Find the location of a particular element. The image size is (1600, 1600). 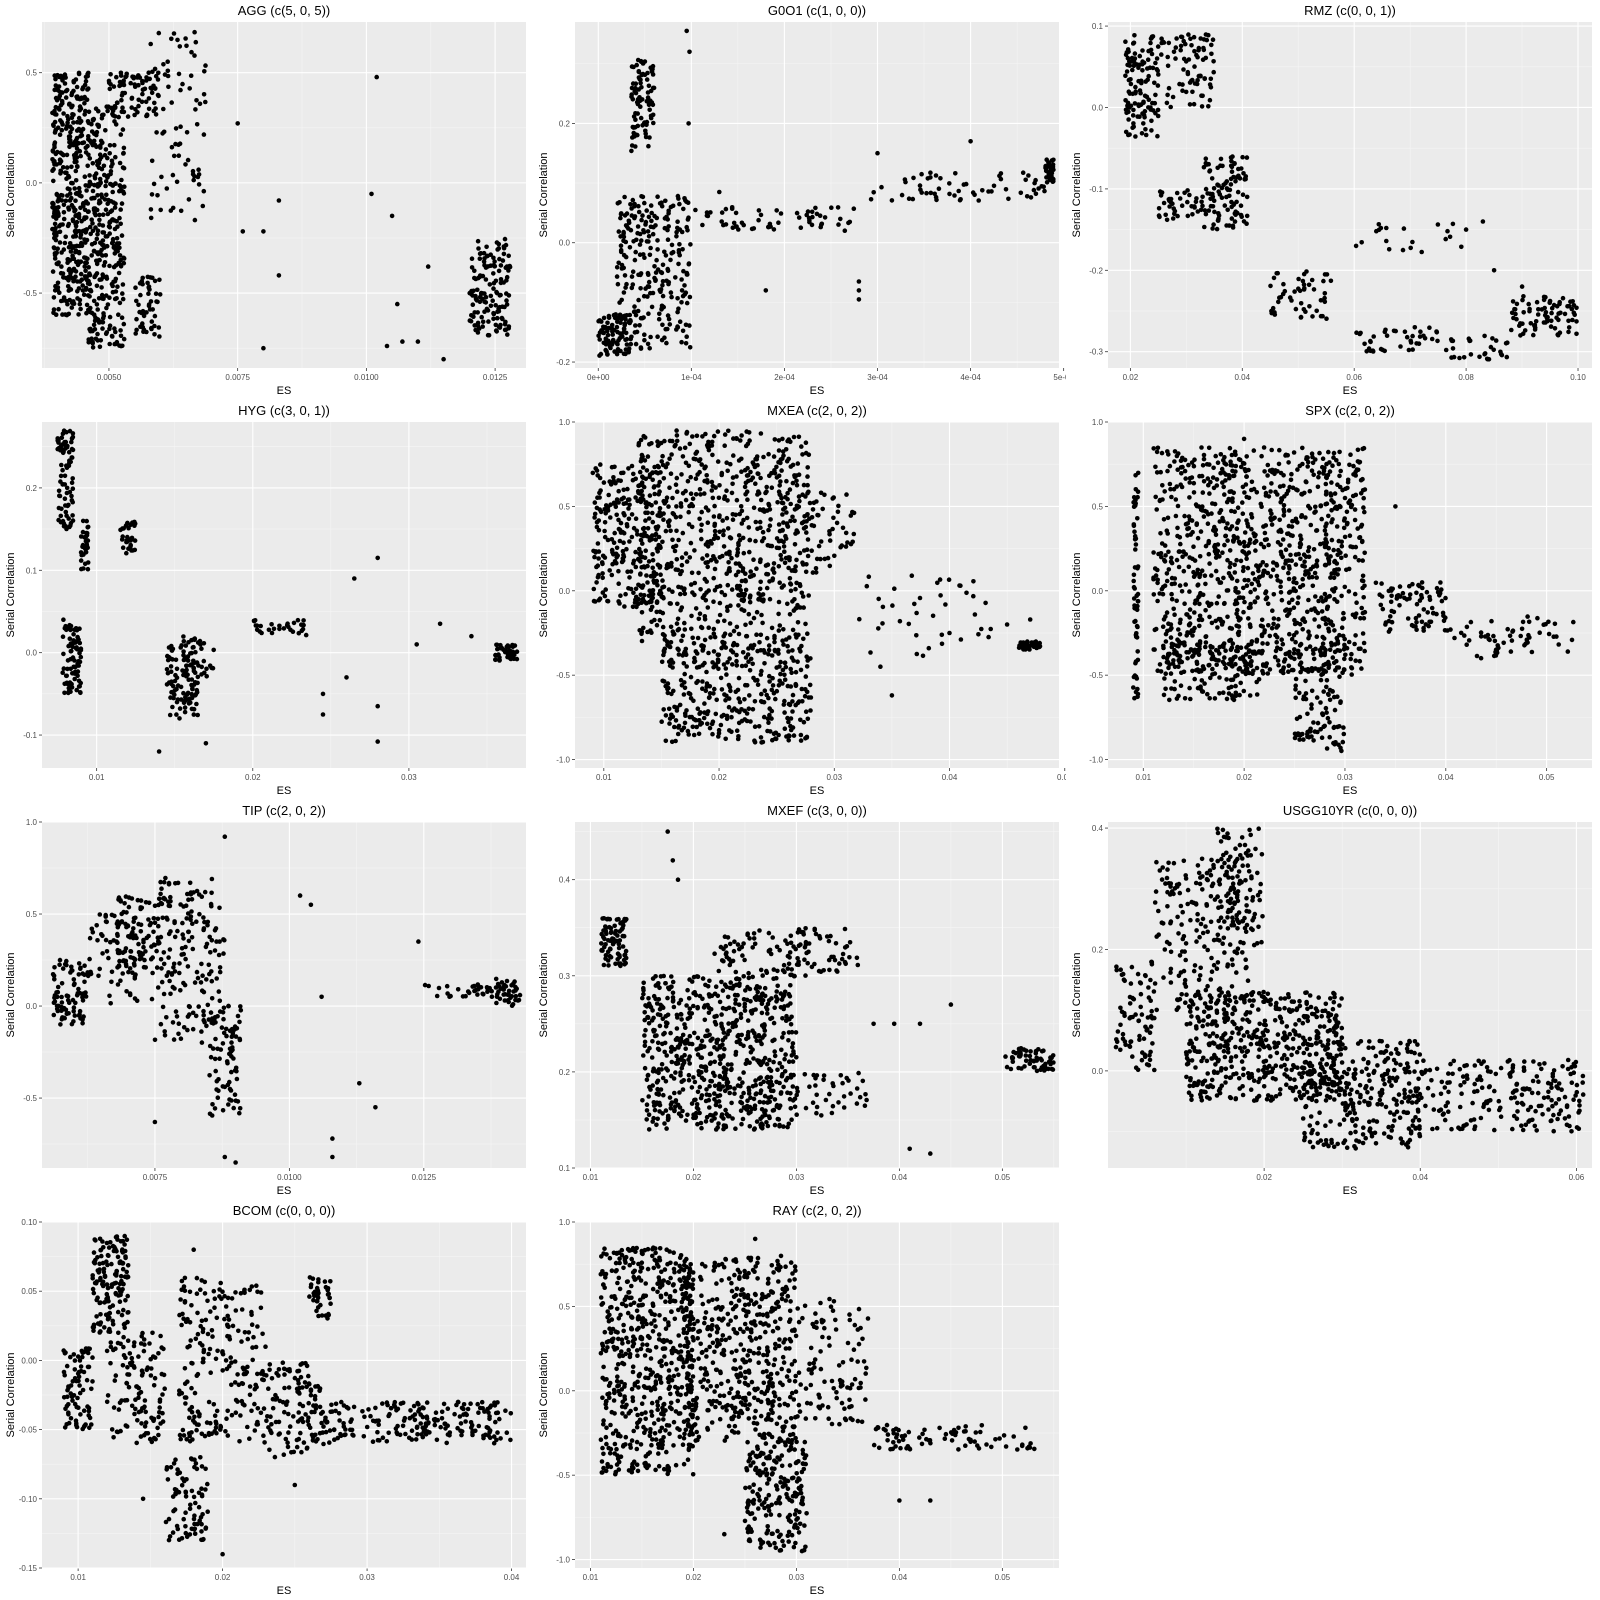

x-tick-label: 0.0050 is located at coordinates (109, 377).